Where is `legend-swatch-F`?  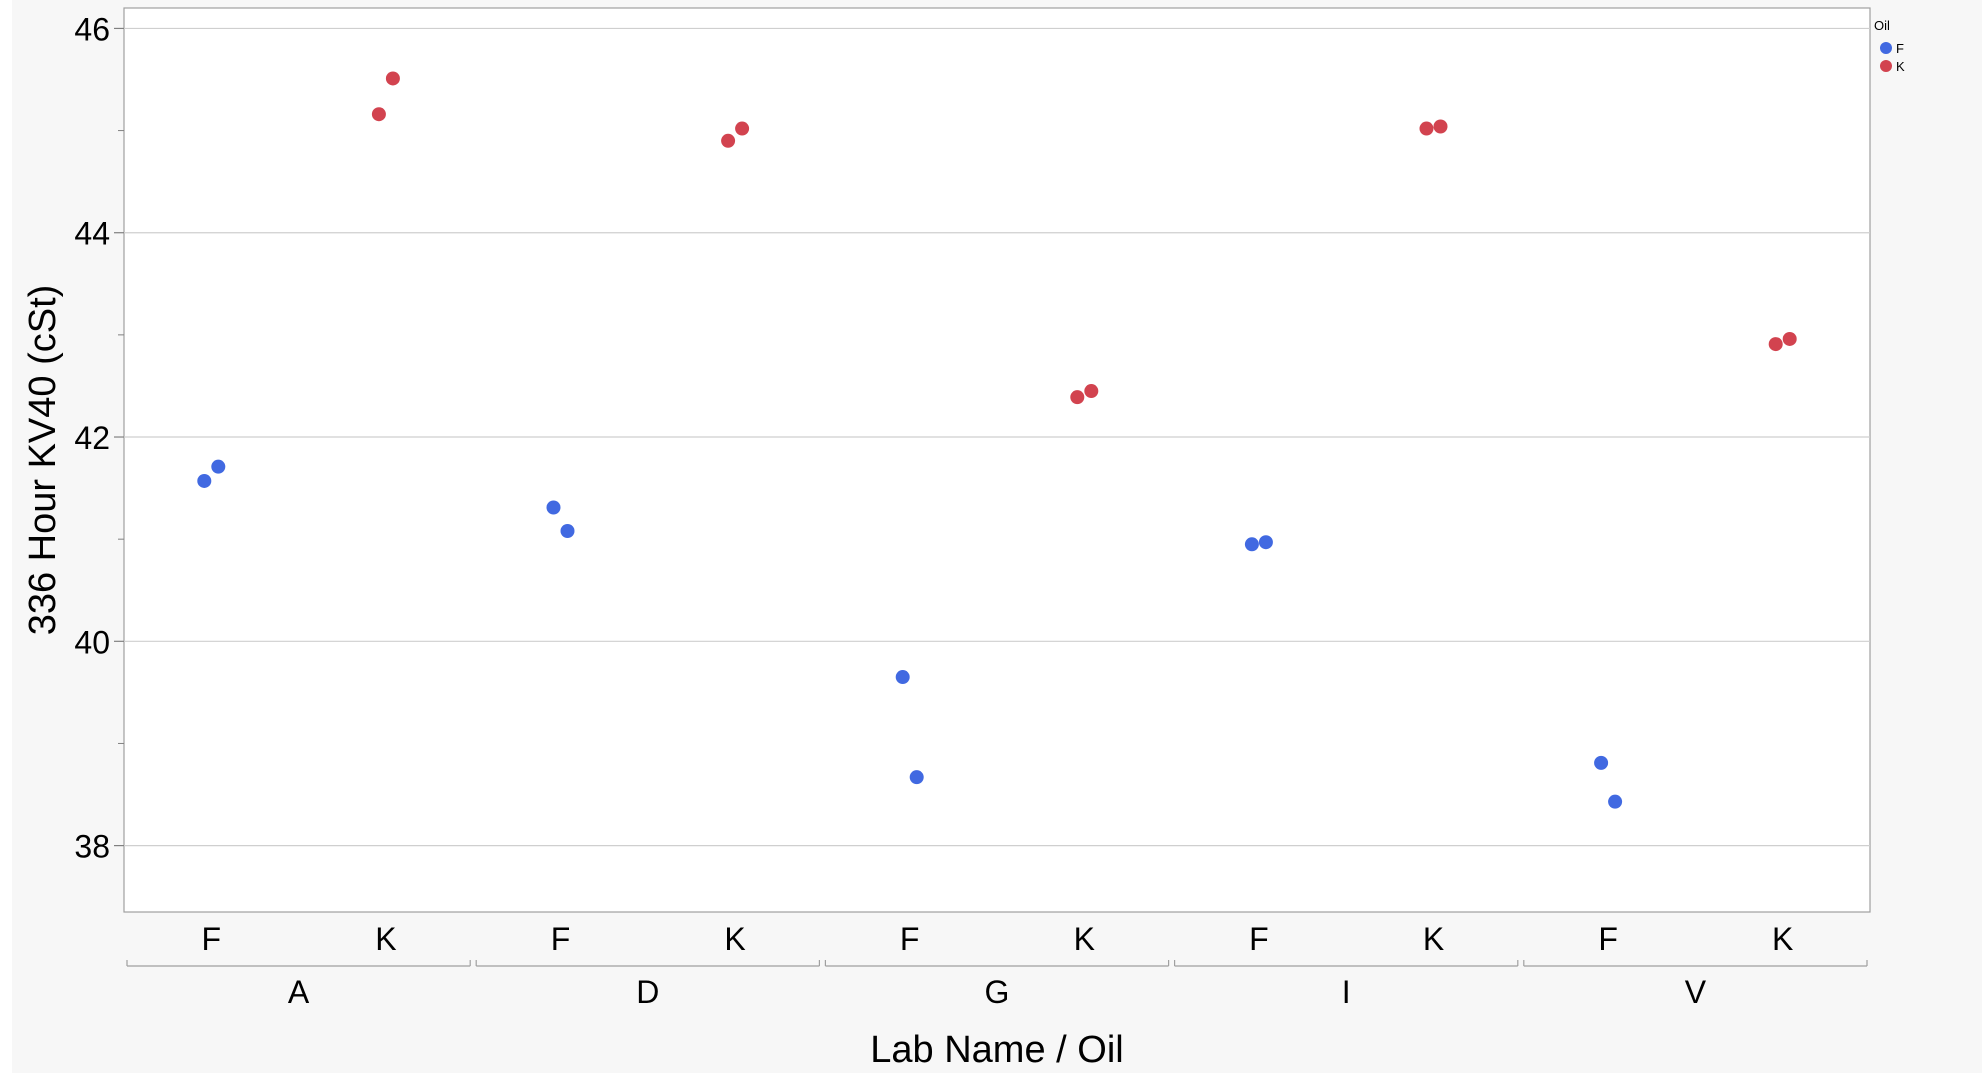
legend-swatch-F is located at coordinates (1886, 48).